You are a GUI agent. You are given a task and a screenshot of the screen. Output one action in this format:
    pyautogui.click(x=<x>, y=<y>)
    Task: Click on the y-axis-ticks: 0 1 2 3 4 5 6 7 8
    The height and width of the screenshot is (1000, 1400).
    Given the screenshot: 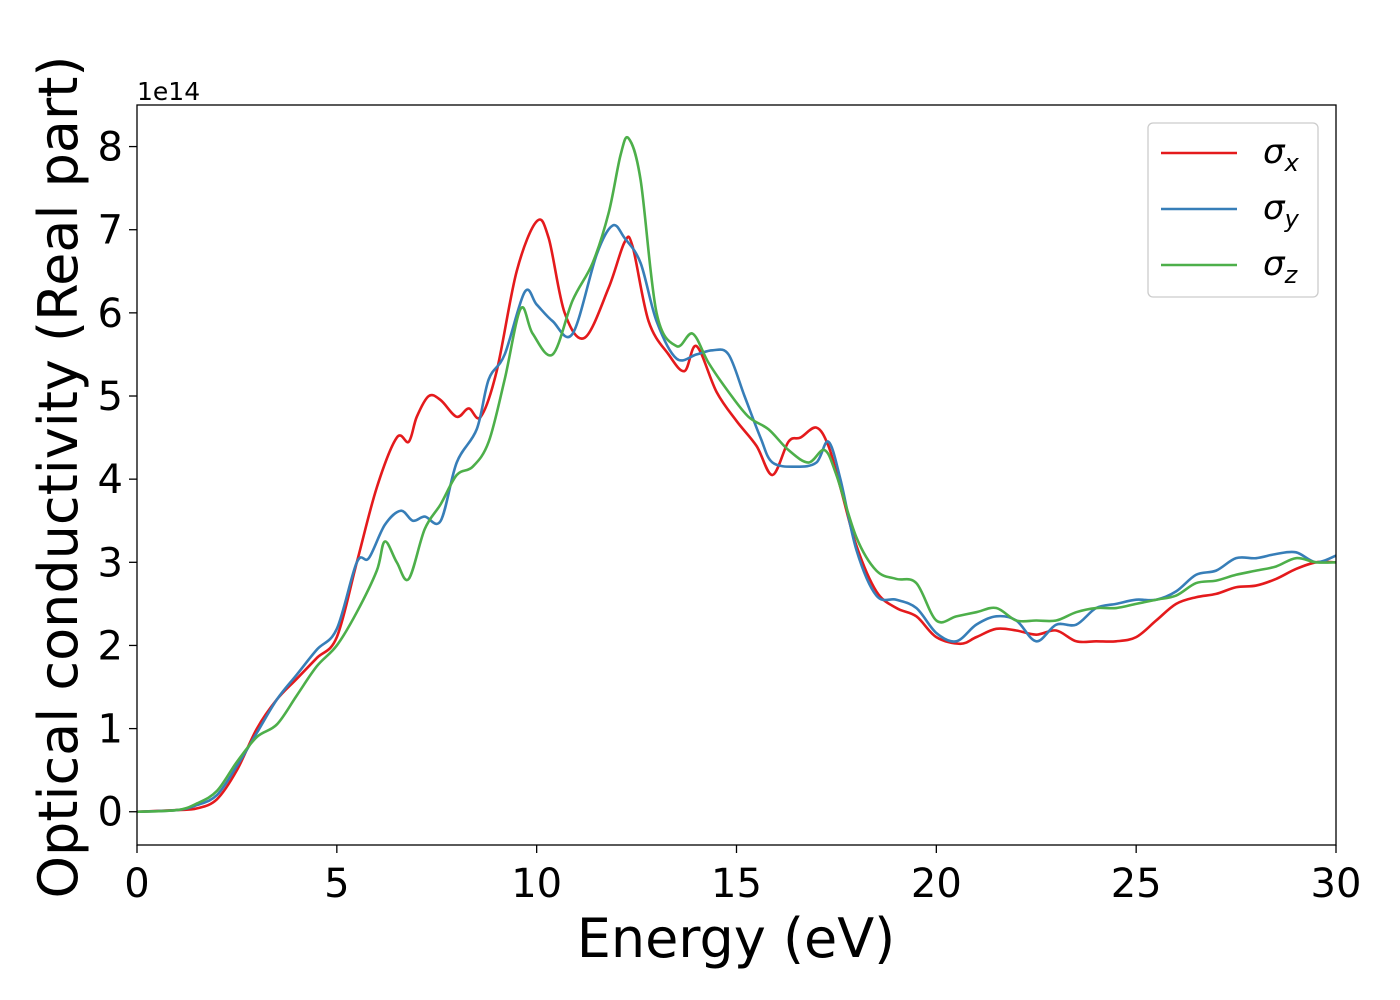 What is the action you would take?
    pyautogui.click(x=117, y=480)
    